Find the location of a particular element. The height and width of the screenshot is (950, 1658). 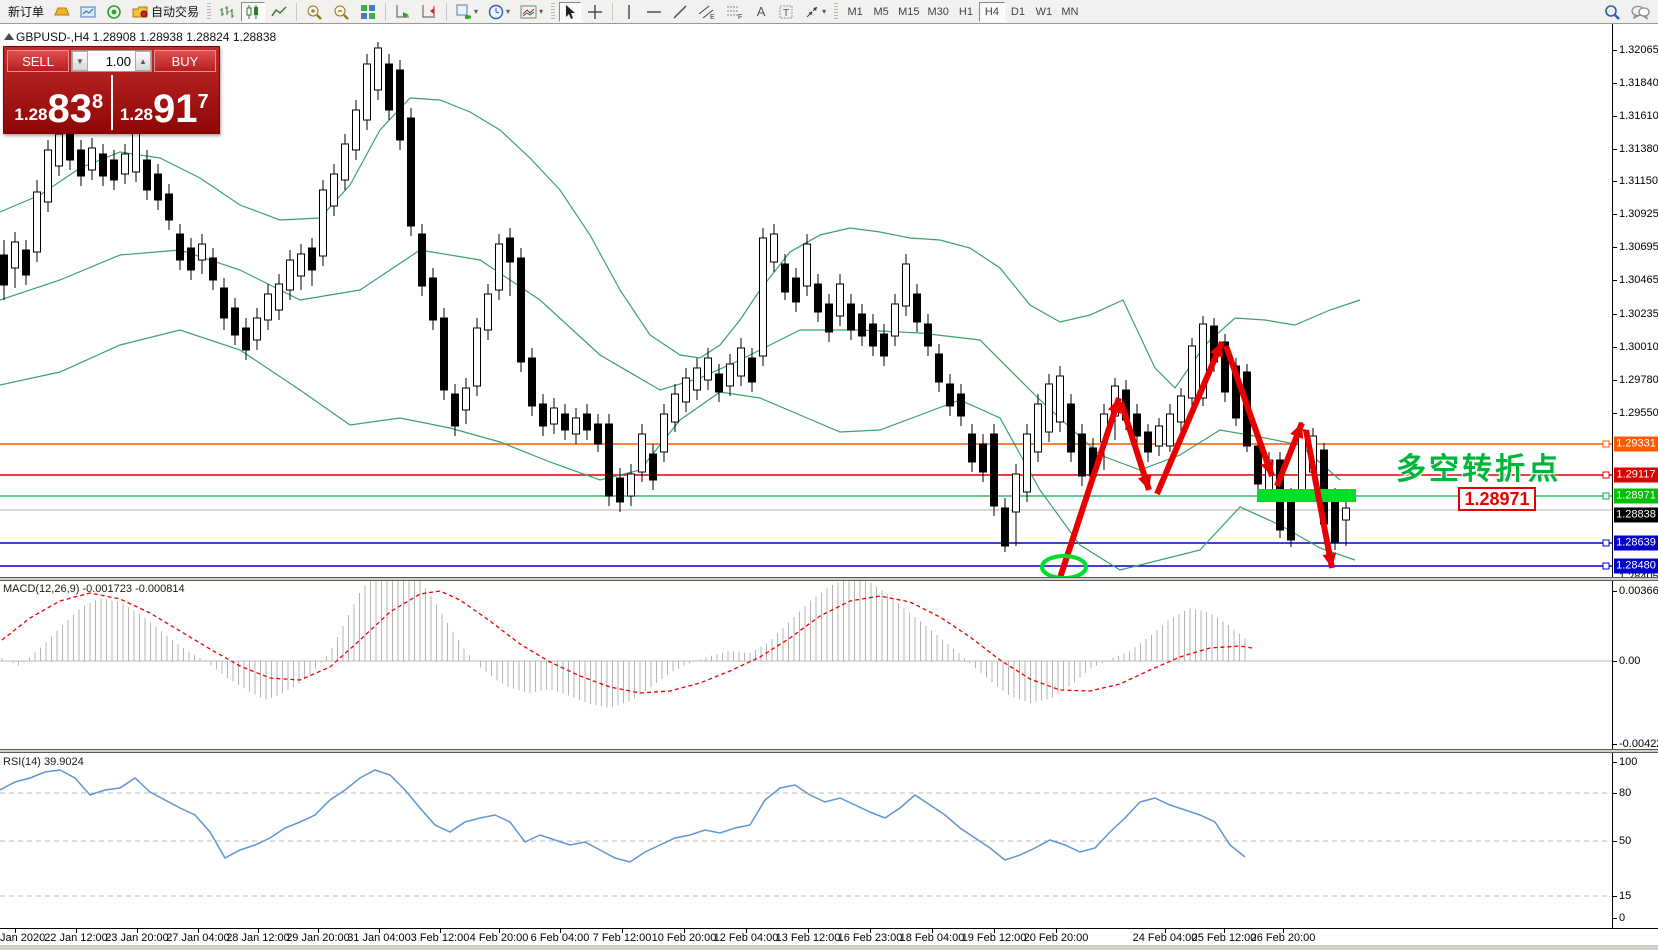

fibonacci-icon: F is located at coordinates (735, 12).